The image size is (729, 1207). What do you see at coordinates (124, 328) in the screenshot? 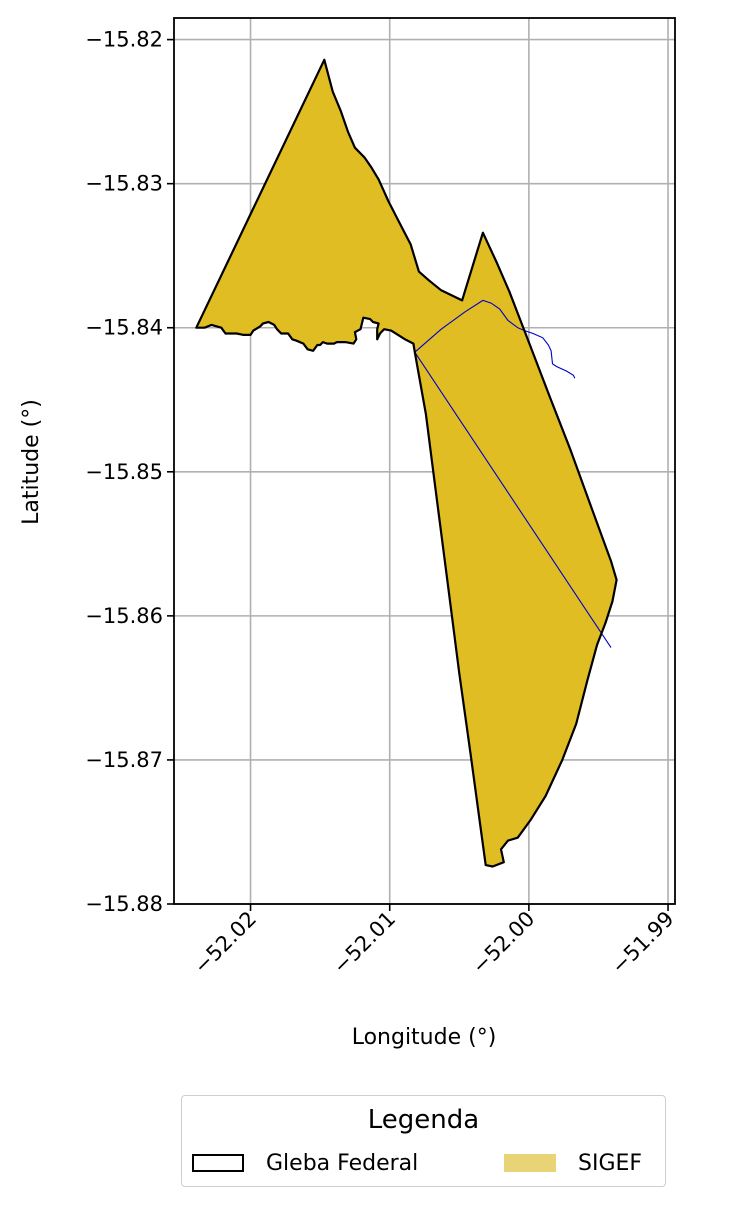
I see `y-tick-label: −15.84` at bounding box center [124, 328].